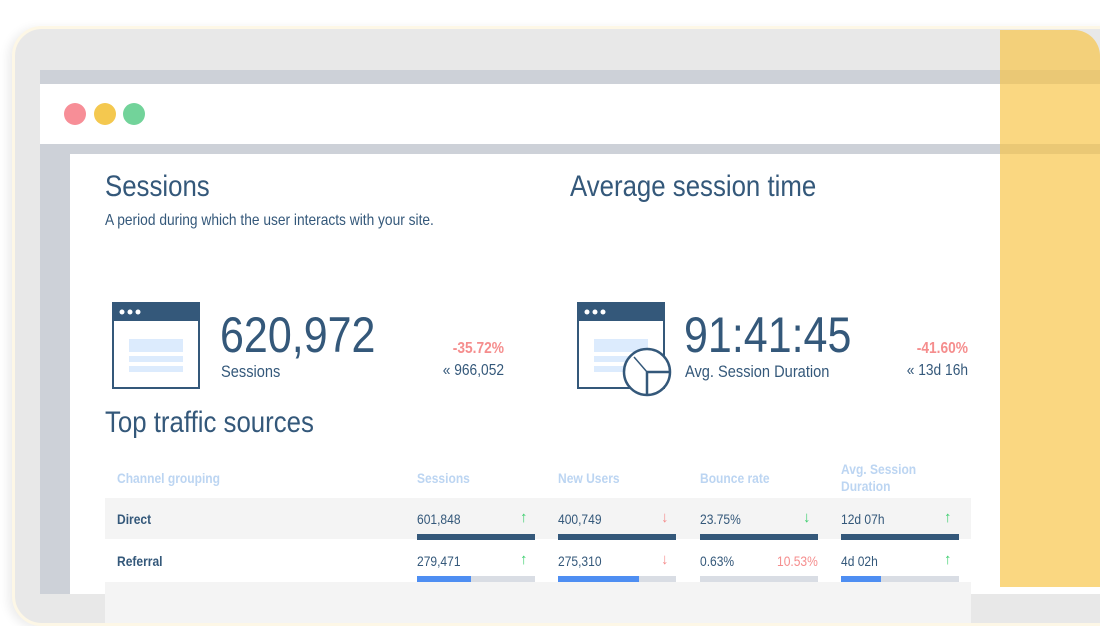  Describe the element at coordinates (768, 335) in the screenshot. I see `avg-time-value: 91:41:45` at that location.